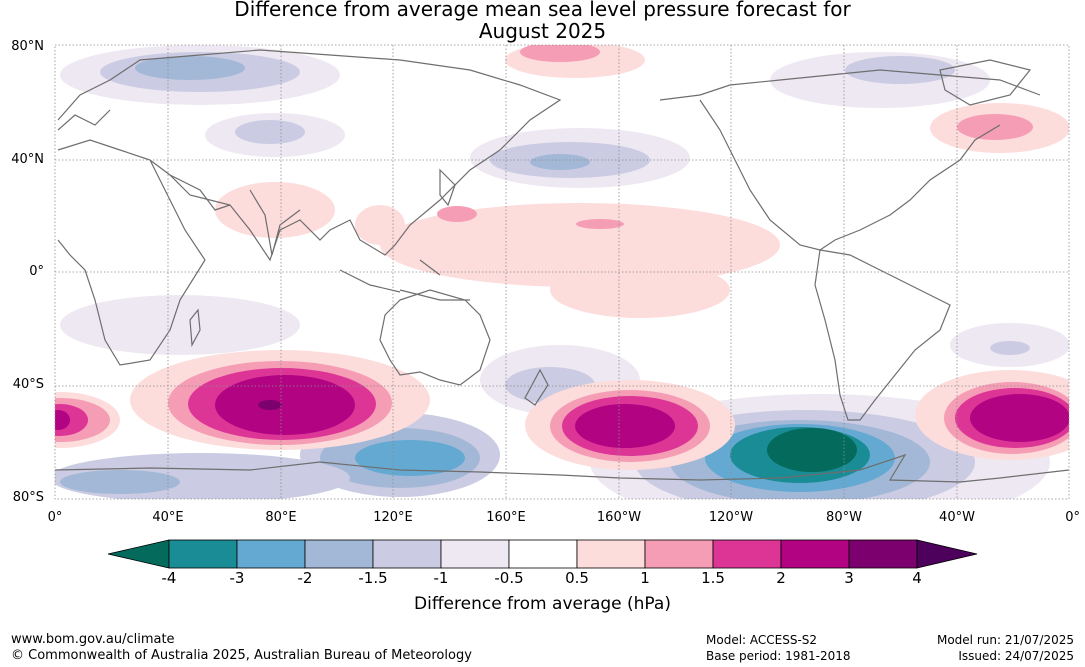 The image size is (1085, 667). I want to click on lon-label-160w: 160°W, so click(619, 517).